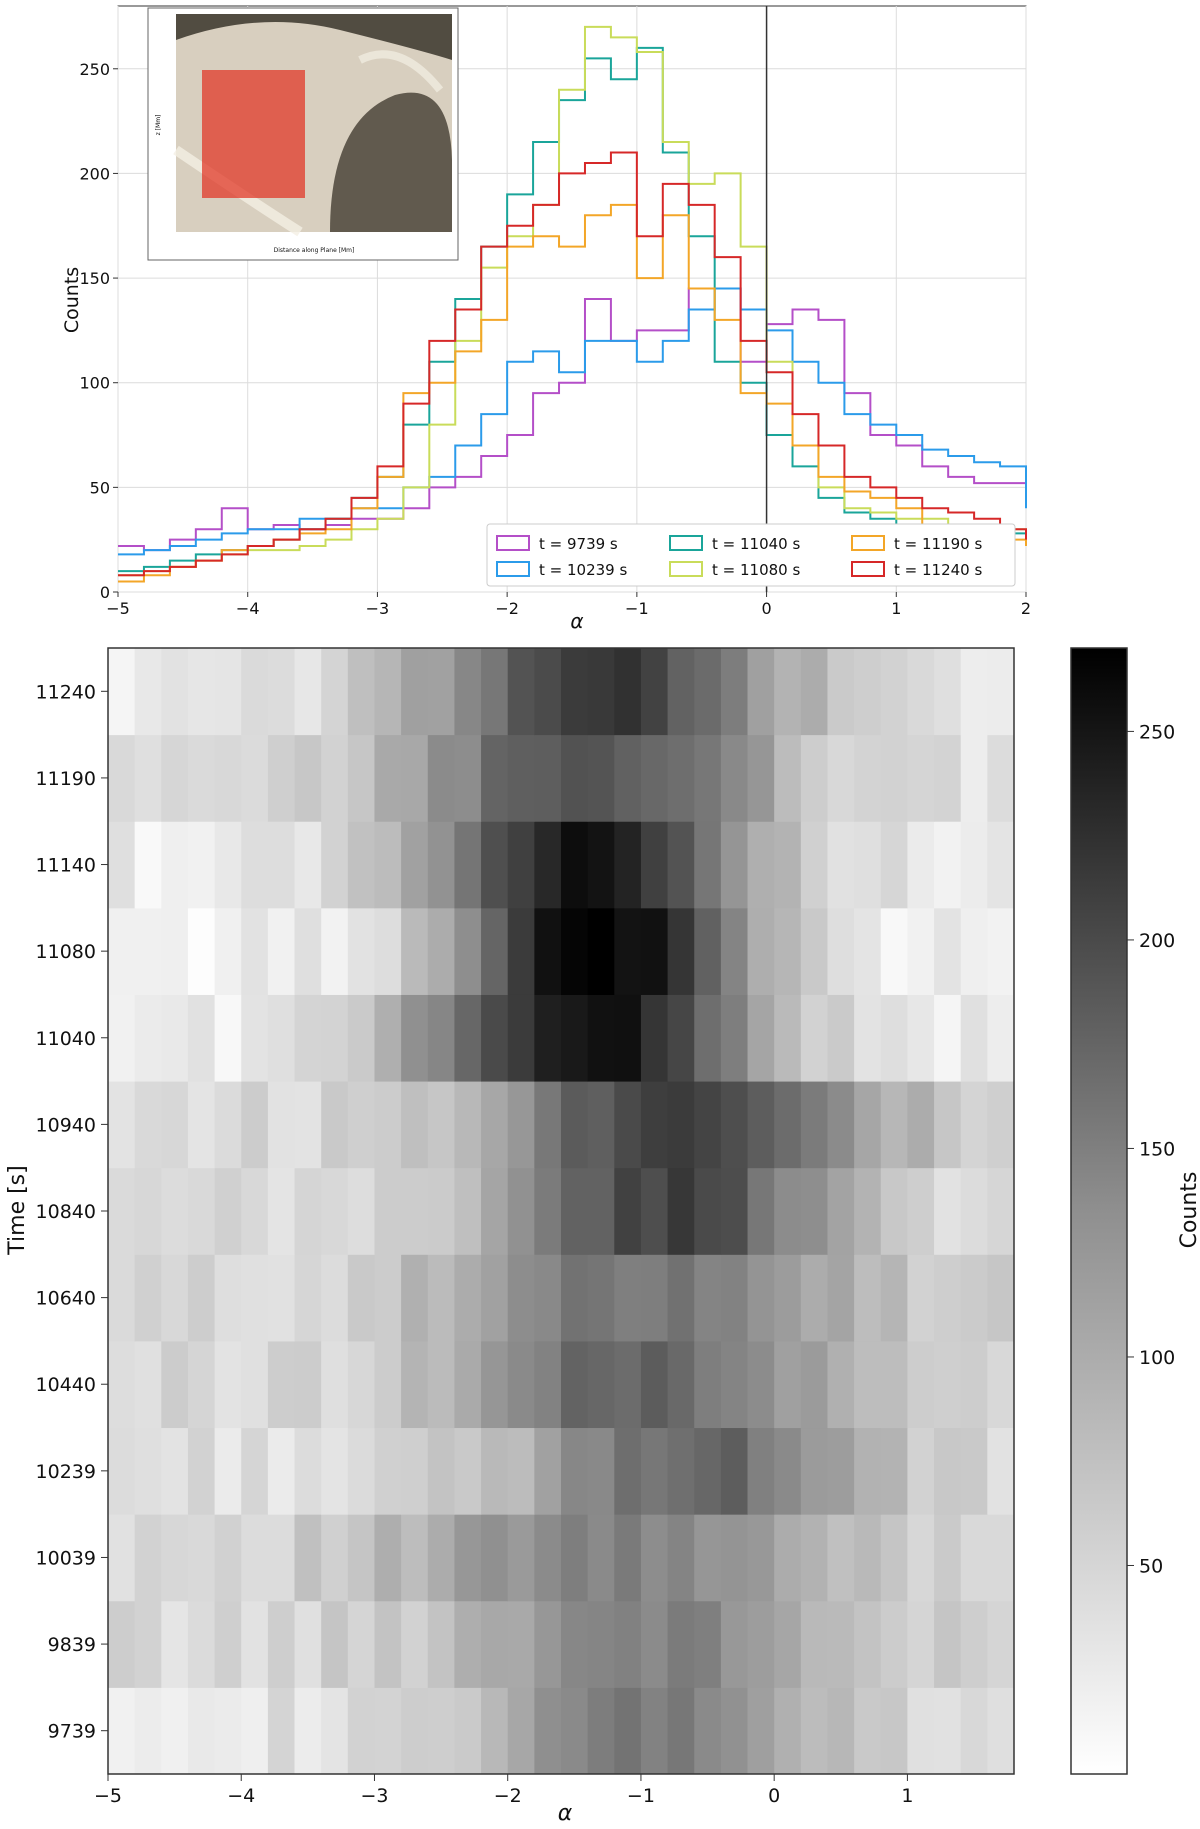 This screenshot has height=1829, width=1200. What do you see at coordinates (576, 621) in the screenshot?
I see `histogram-xlabel: α` at bounding box center [576, 621].